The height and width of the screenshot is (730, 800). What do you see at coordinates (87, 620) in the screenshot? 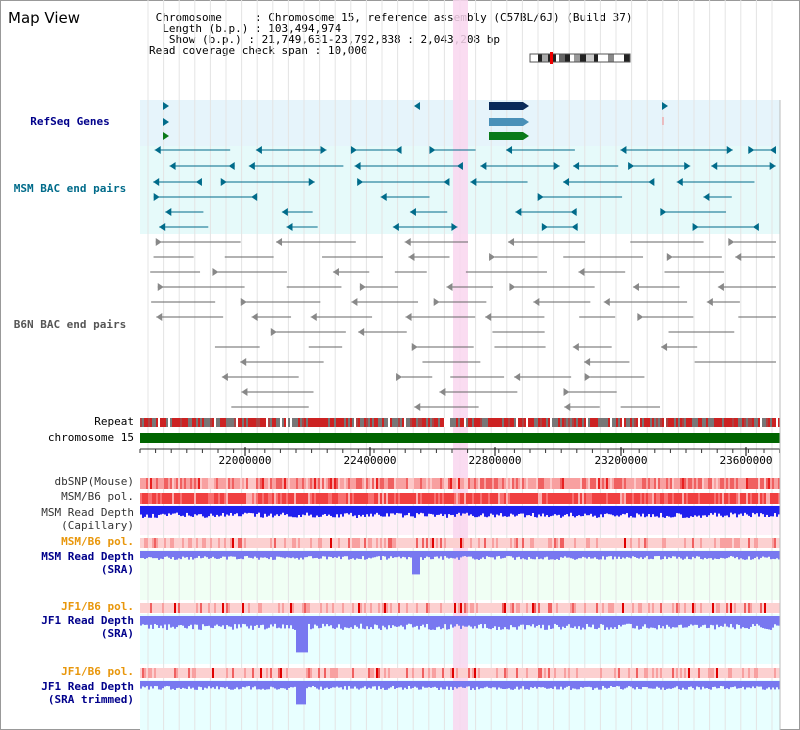
I see `track-label-jf1-depth-sra: JF1 Read Depth` at bounding box center [87, 620].